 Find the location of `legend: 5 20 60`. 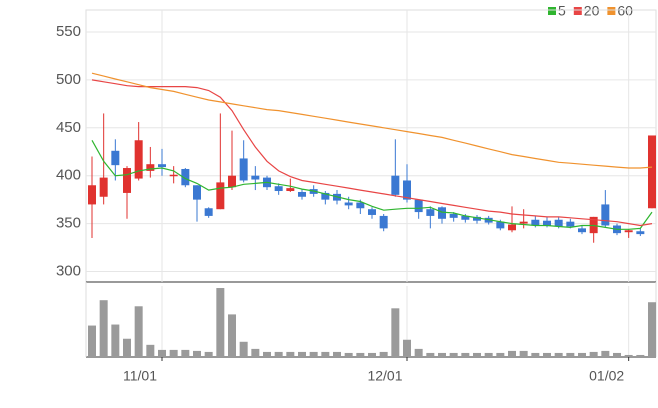

legend: 5 20 60 is located at coordinates (590, 11).